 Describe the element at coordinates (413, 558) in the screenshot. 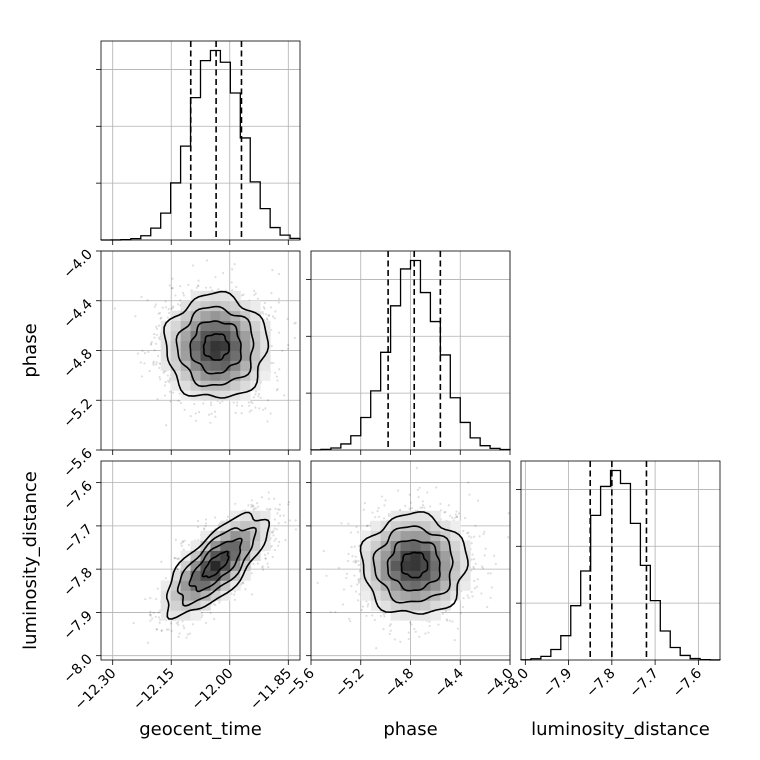

I see `panel-content` at that location.